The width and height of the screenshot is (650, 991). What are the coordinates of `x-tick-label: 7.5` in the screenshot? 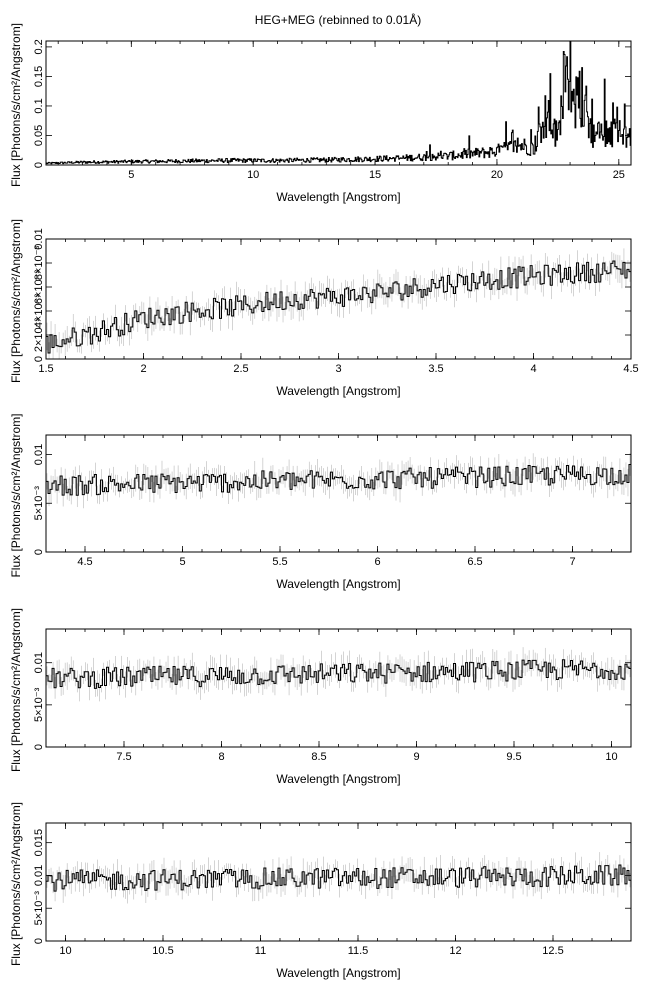 It's located at (123, 757).